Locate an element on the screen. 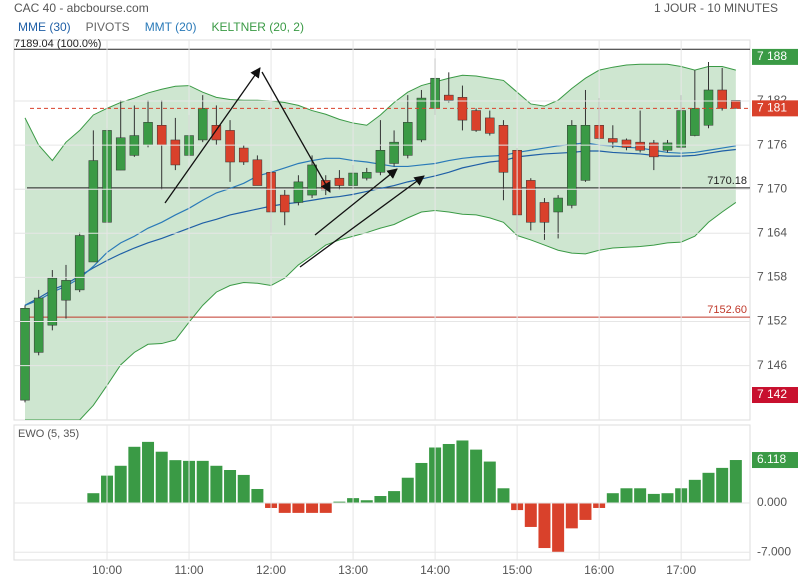  legend-entry: KELTNER (20, 2) is located at coordinates (257, 27).